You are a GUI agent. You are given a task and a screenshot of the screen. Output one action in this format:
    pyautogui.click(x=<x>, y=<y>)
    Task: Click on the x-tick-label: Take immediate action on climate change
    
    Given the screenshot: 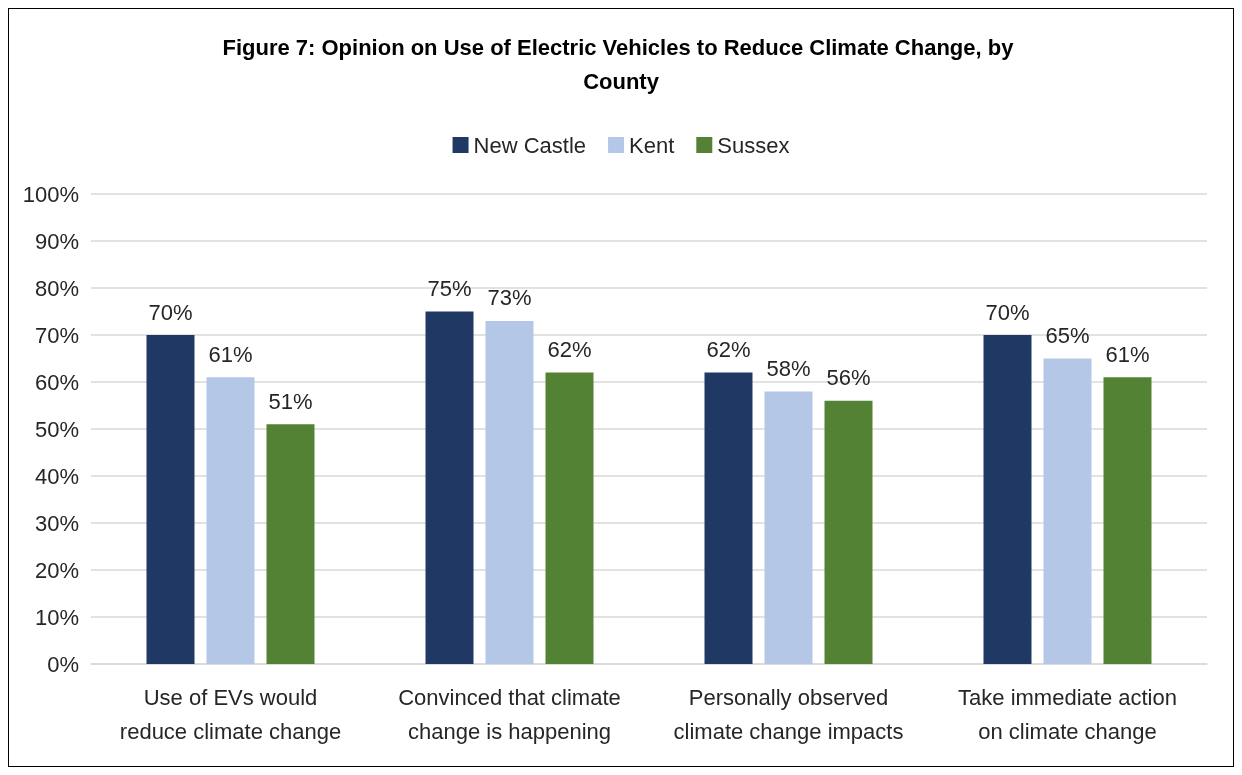 What is the action you would take?
    pyautogui.click(x=1067, y=714)
    